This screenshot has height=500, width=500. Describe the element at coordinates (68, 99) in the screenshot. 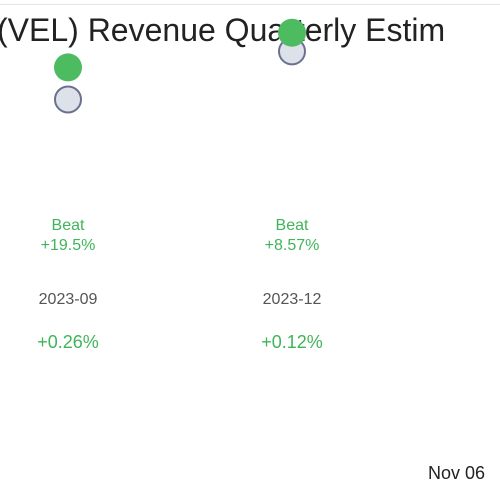

I see `estimate-marker` at that location.